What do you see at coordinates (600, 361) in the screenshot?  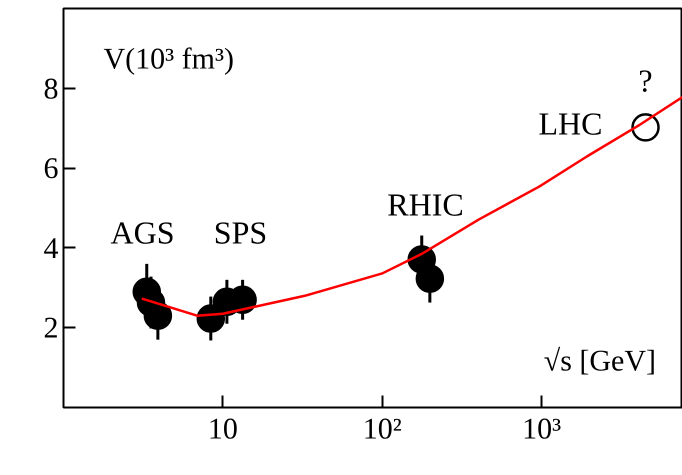 I see `x-axis-title: √s [GeV]` at bounding box center [600, 361].